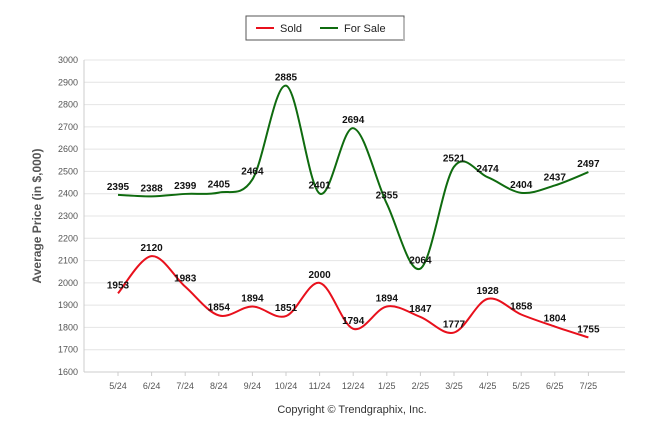  I want to click on data-label-sold: 1953, so click(118, 285).